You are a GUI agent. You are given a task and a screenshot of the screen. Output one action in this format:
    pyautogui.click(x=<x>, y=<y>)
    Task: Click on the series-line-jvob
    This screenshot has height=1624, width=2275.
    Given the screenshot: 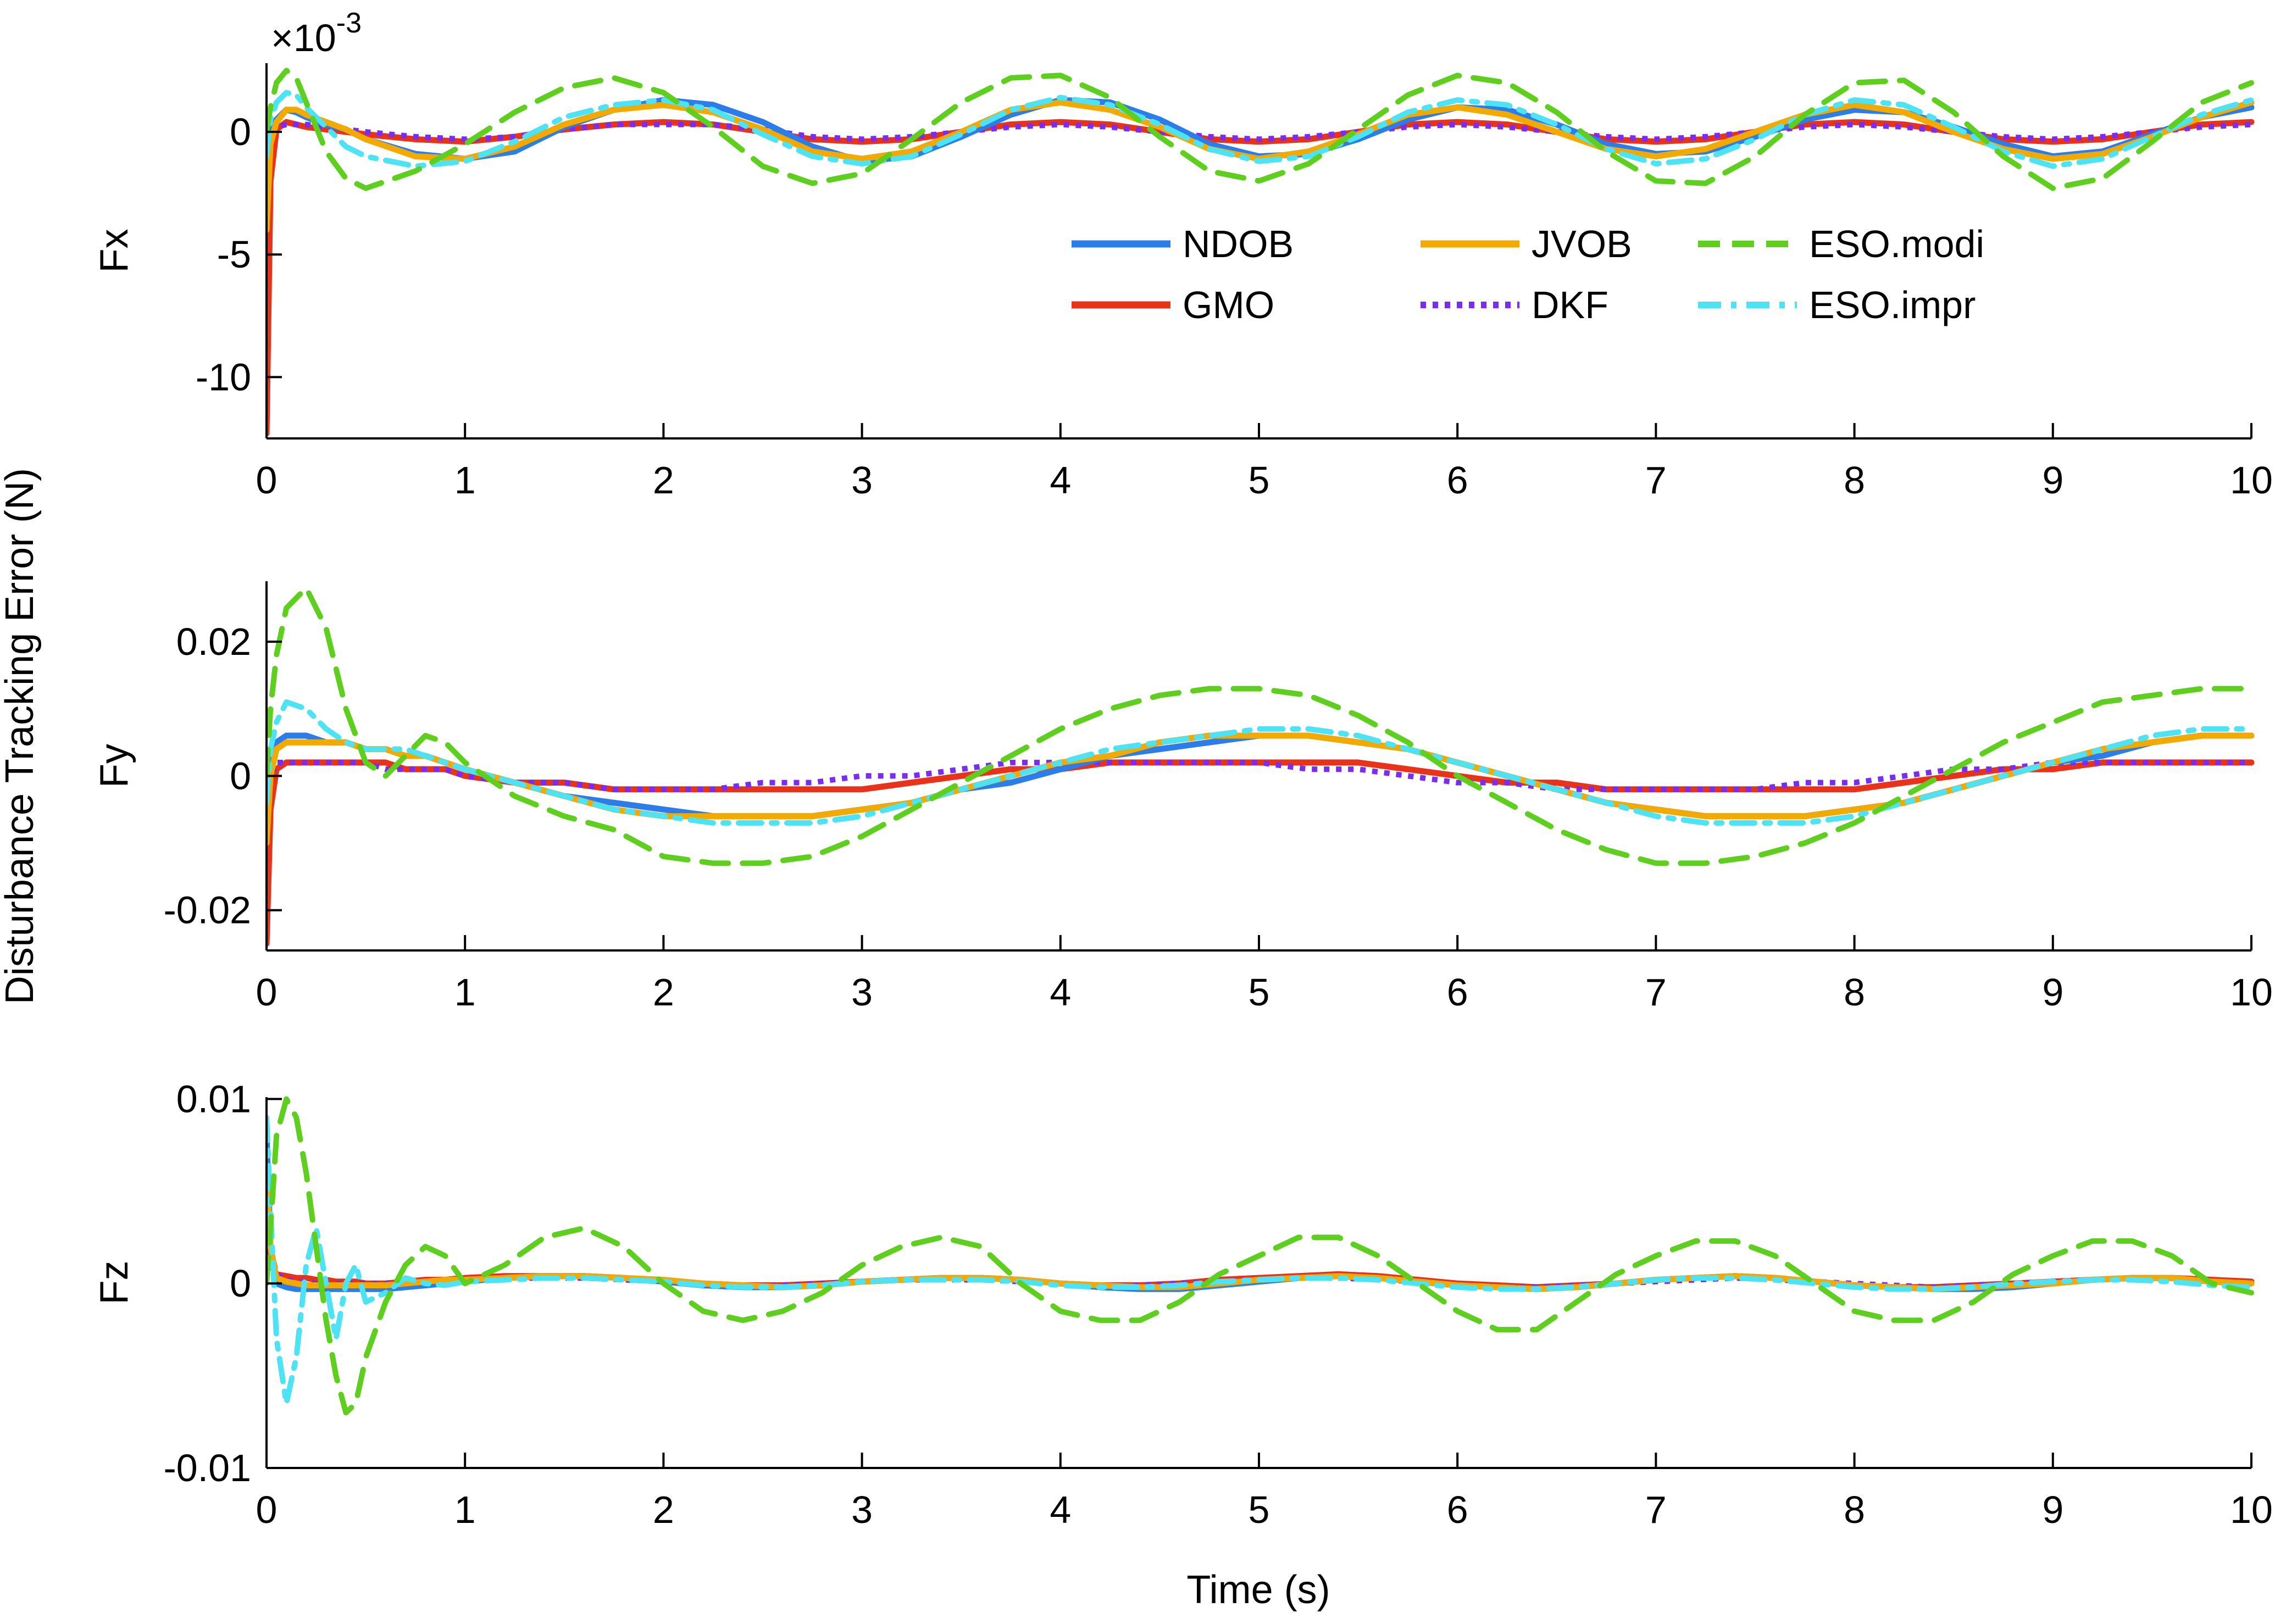 What is the action you would take?
    pyautogui.click(x=1261, y=166)
    